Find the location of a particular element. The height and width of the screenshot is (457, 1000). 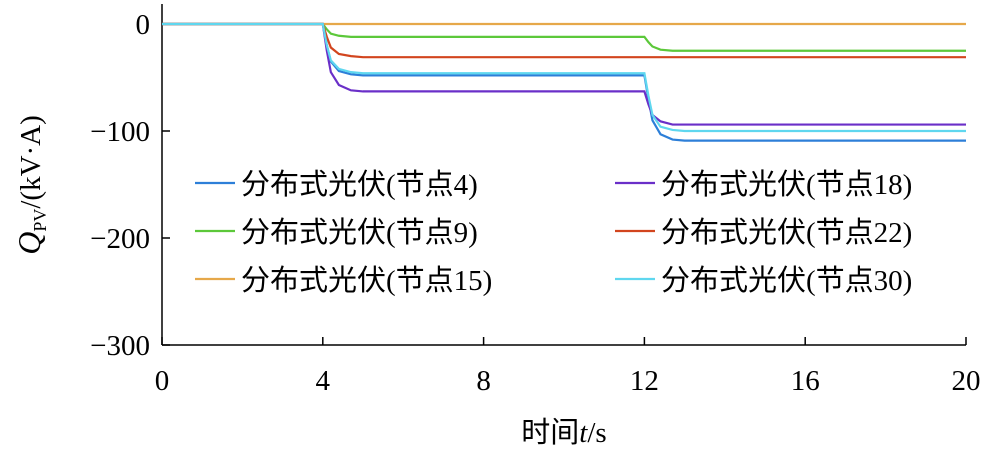

y-tick-label: −100 is located at coordinates (120, 132).